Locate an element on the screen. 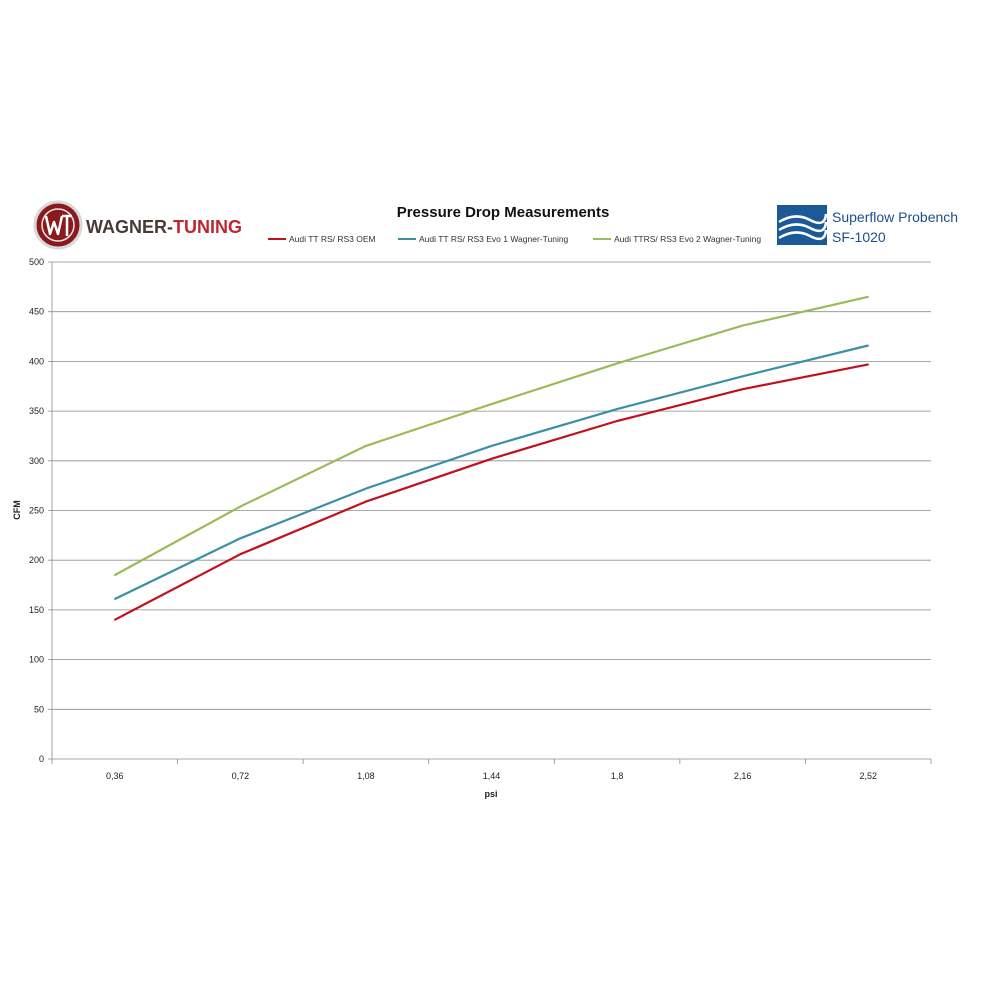 The height and width of the screenshot is (1000, 1000). x-tick-label: 2,16 is located at coordinates (743, 776).